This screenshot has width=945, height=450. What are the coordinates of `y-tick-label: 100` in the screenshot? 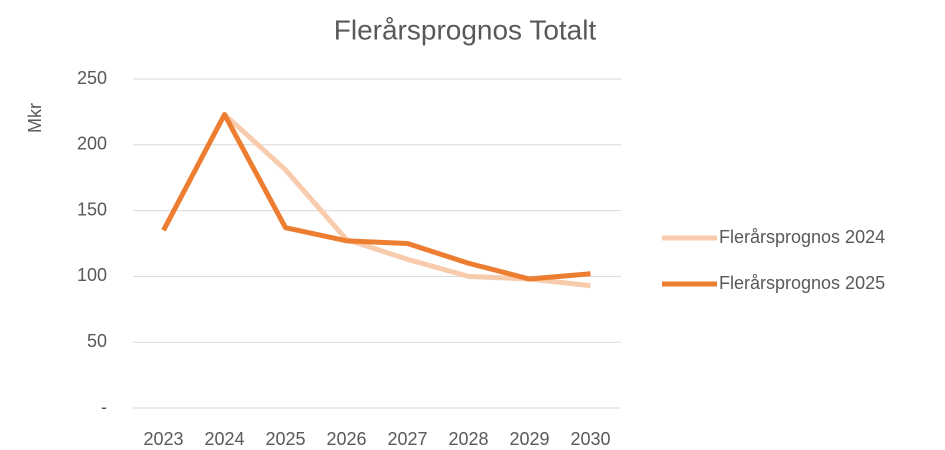 It's located at (92, 275).